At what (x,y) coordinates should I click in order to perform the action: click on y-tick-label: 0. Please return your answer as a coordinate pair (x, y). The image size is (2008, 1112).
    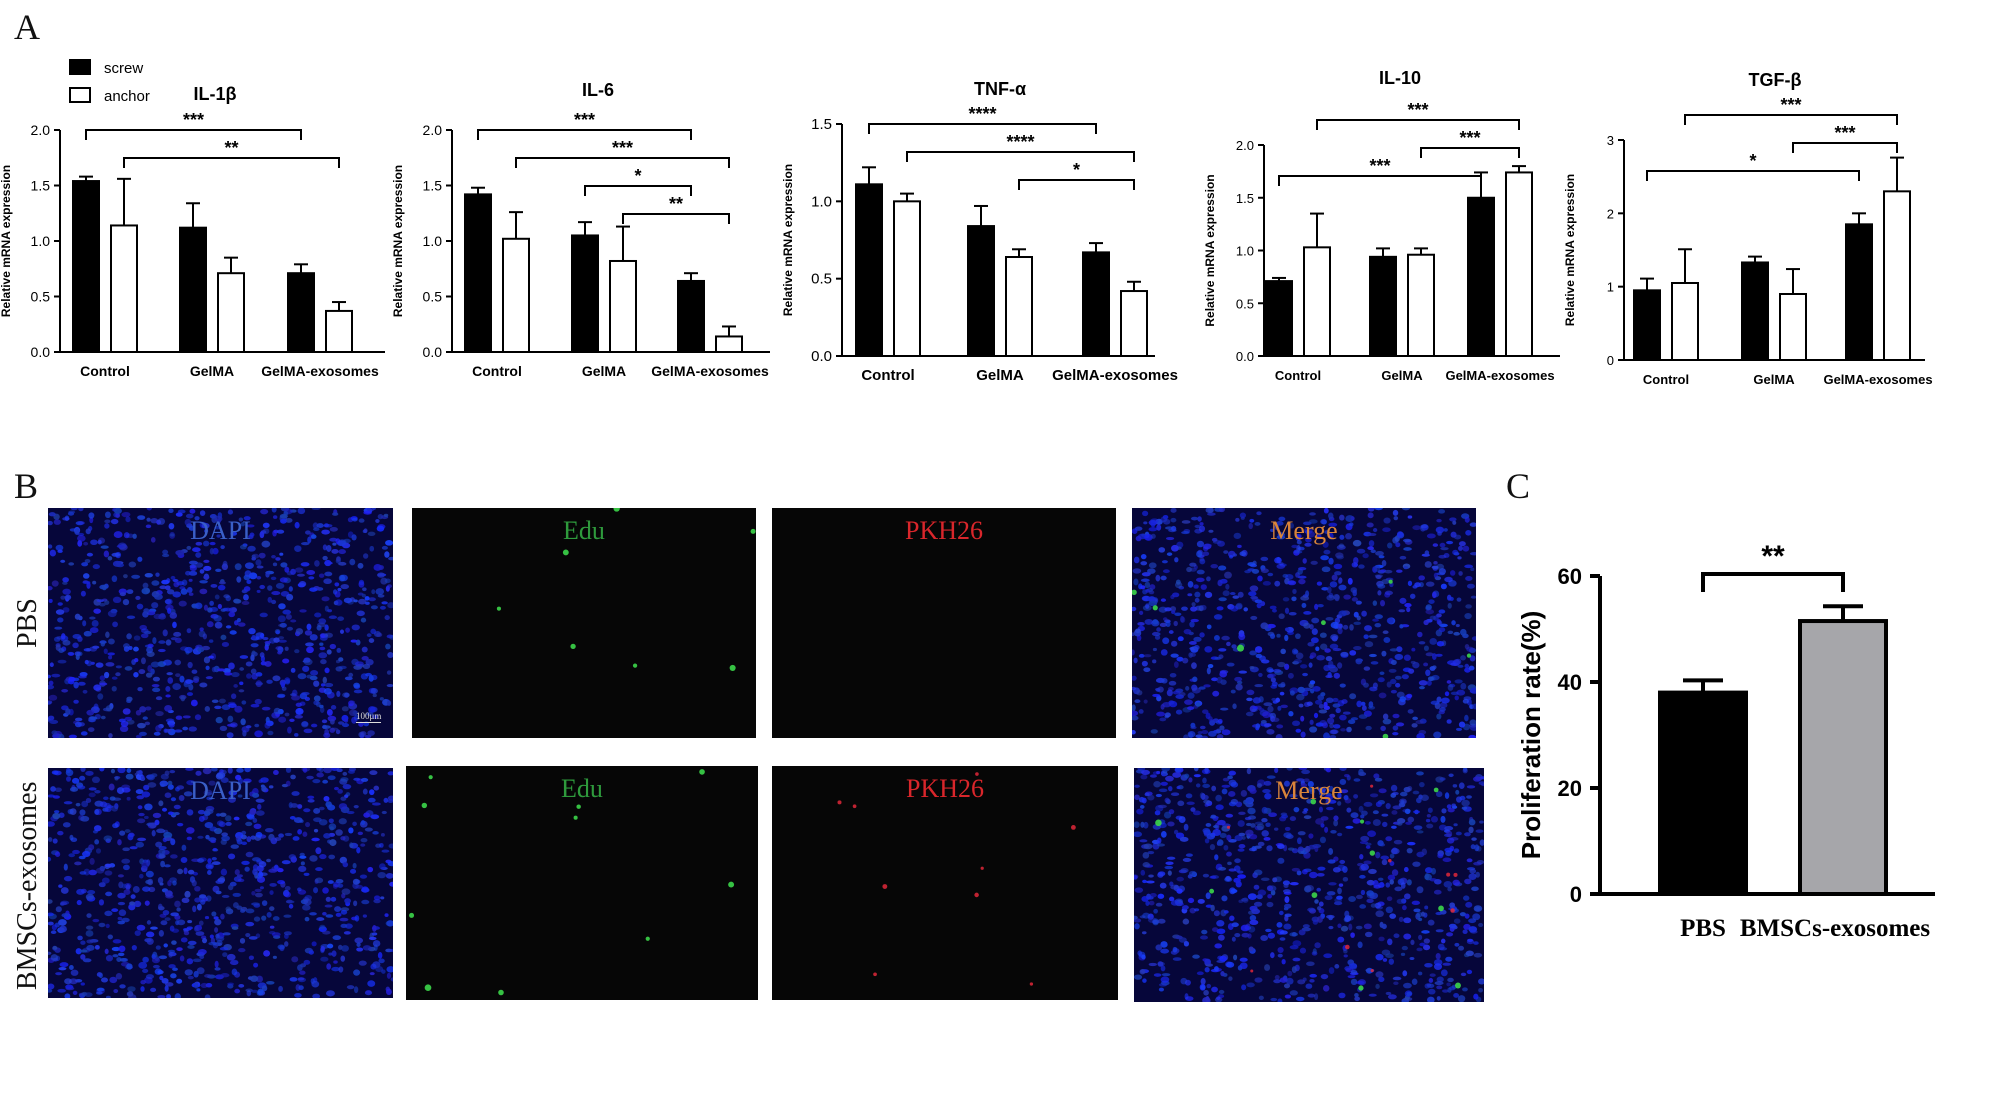
    Looking at the image, I should click on (1610, 360).